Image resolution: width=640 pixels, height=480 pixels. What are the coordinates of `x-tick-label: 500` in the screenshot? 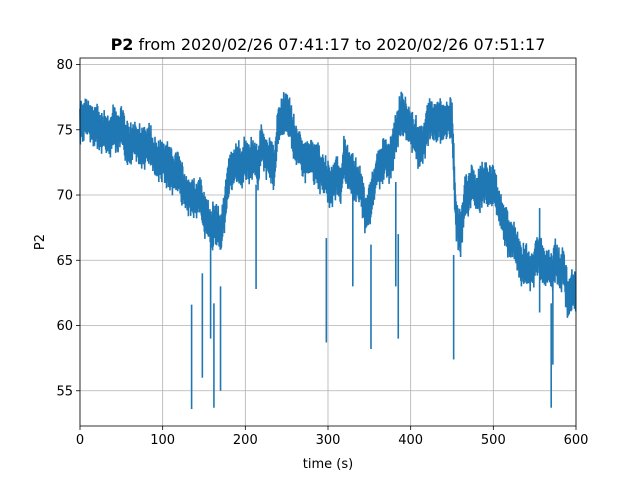 It's located at (493, 440).